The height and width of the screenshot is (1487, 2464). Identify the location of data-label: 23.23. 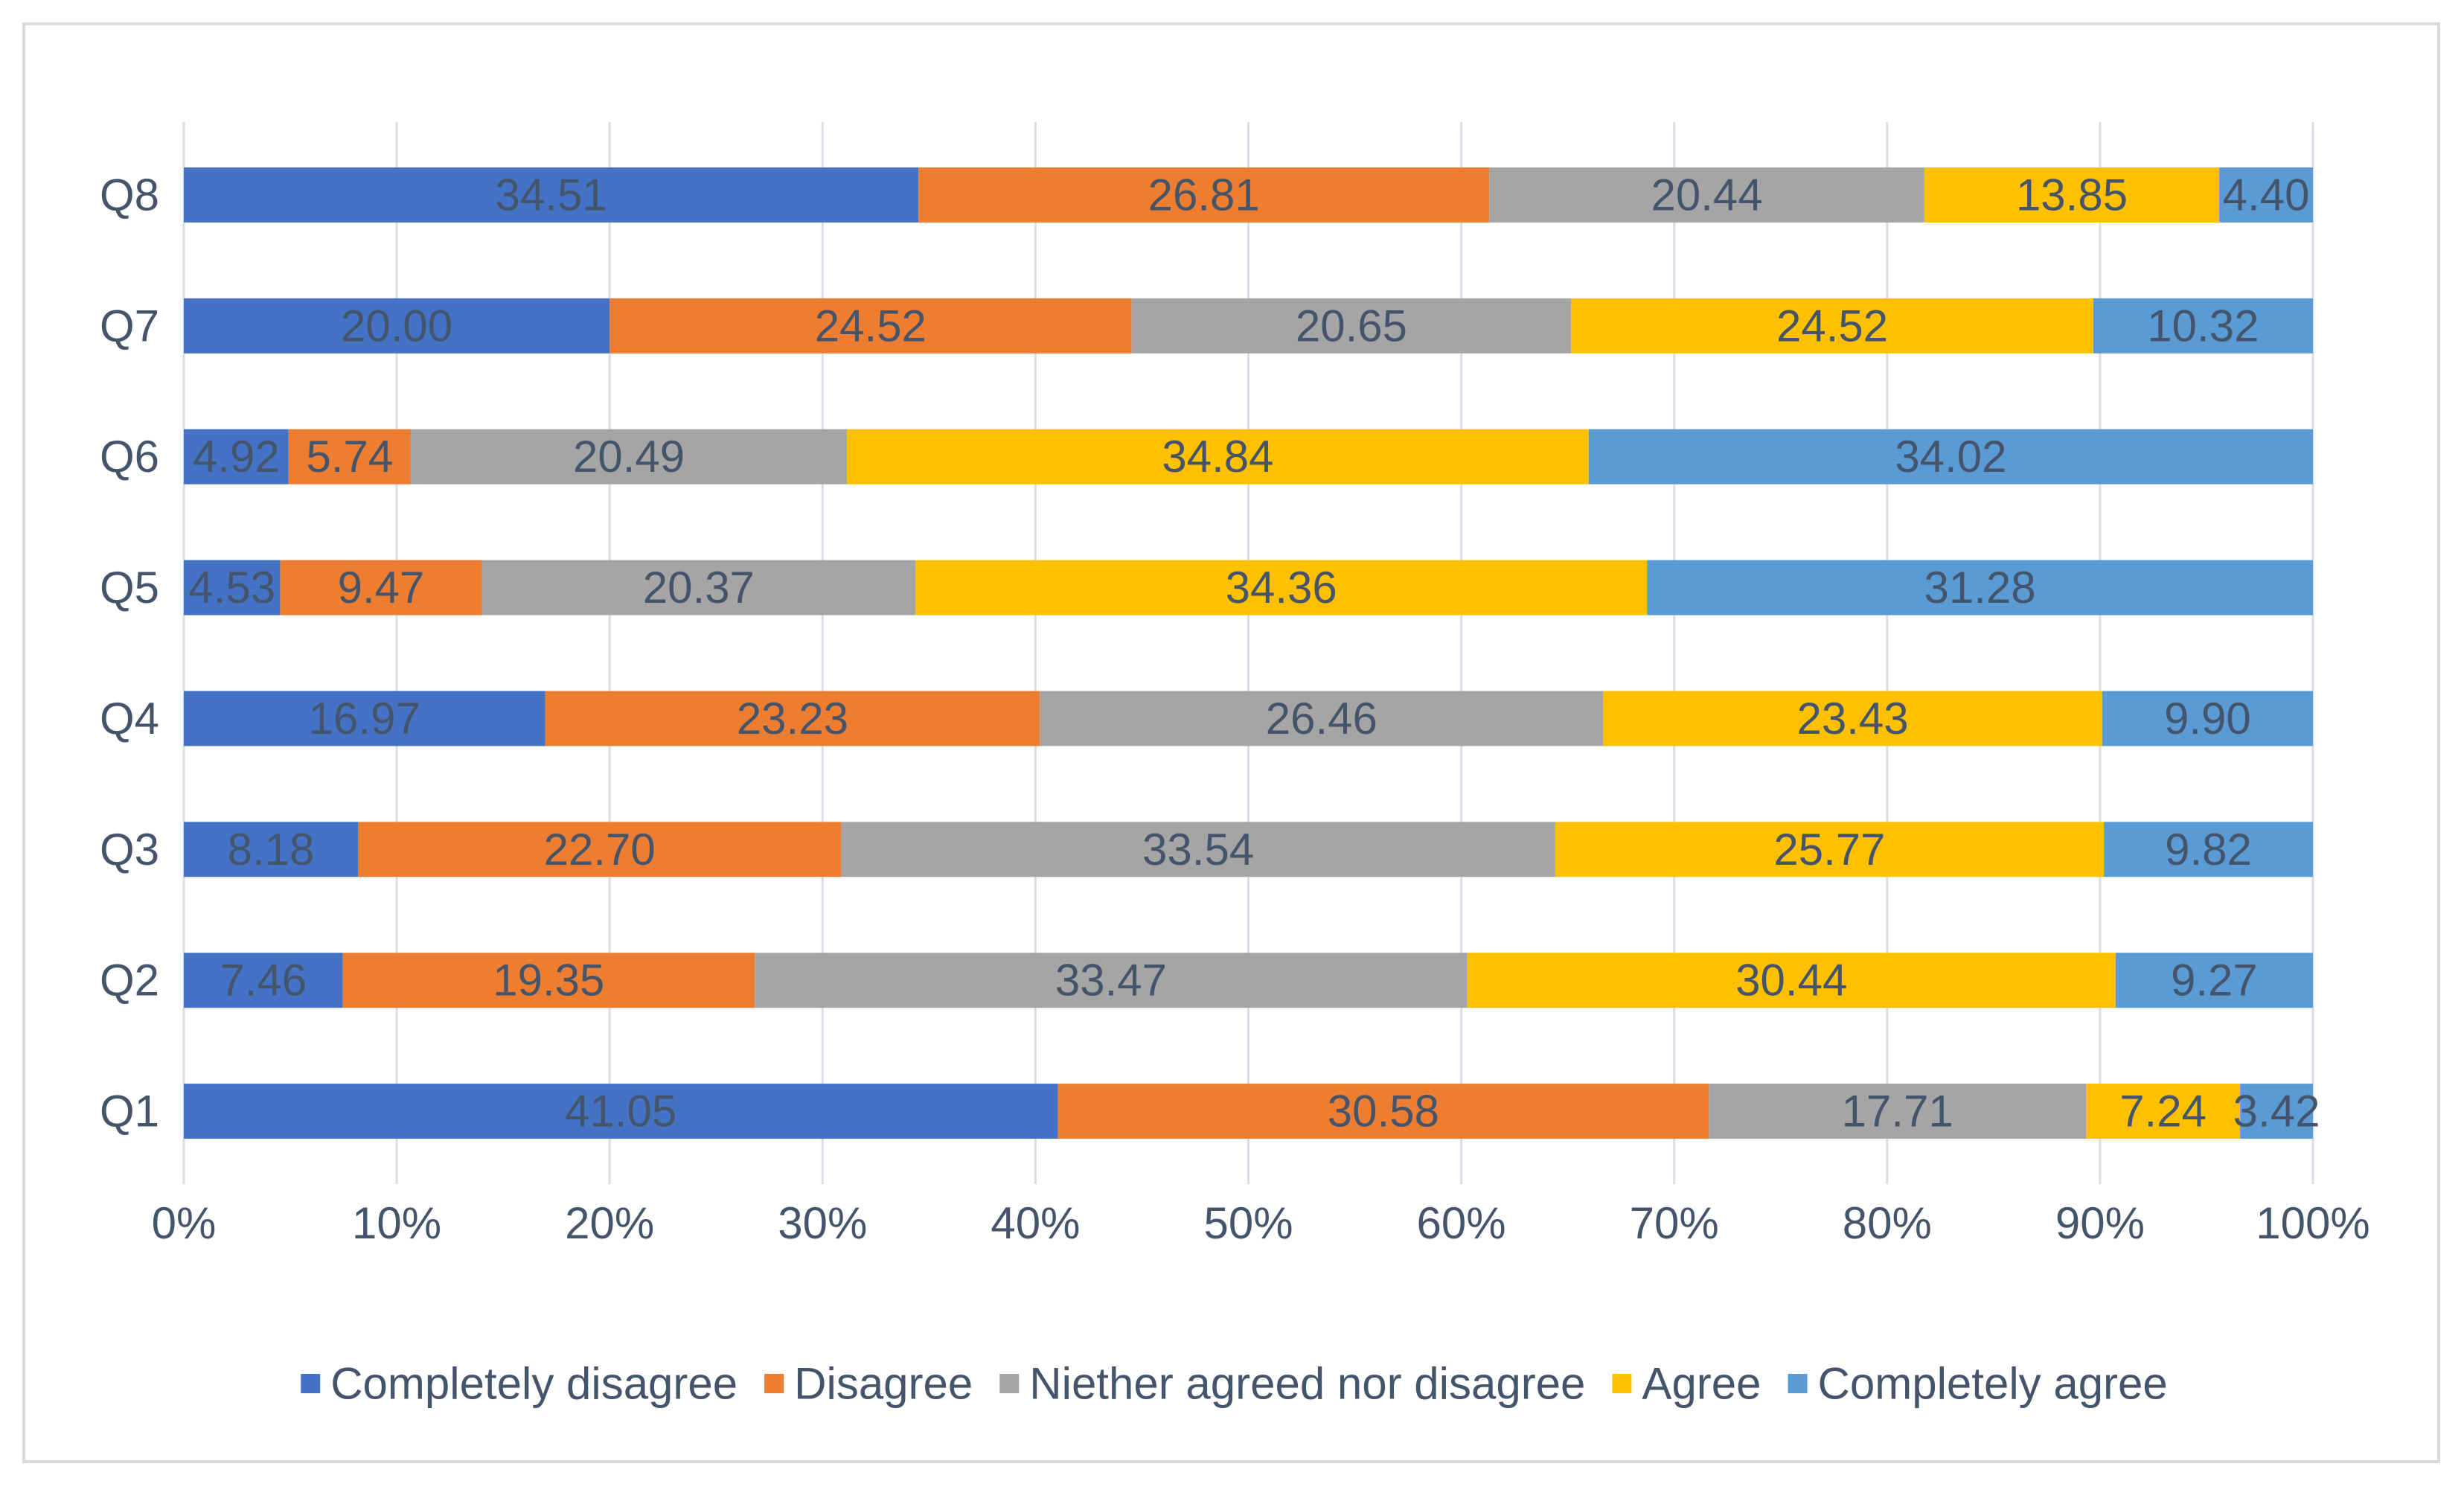
(792, 719).